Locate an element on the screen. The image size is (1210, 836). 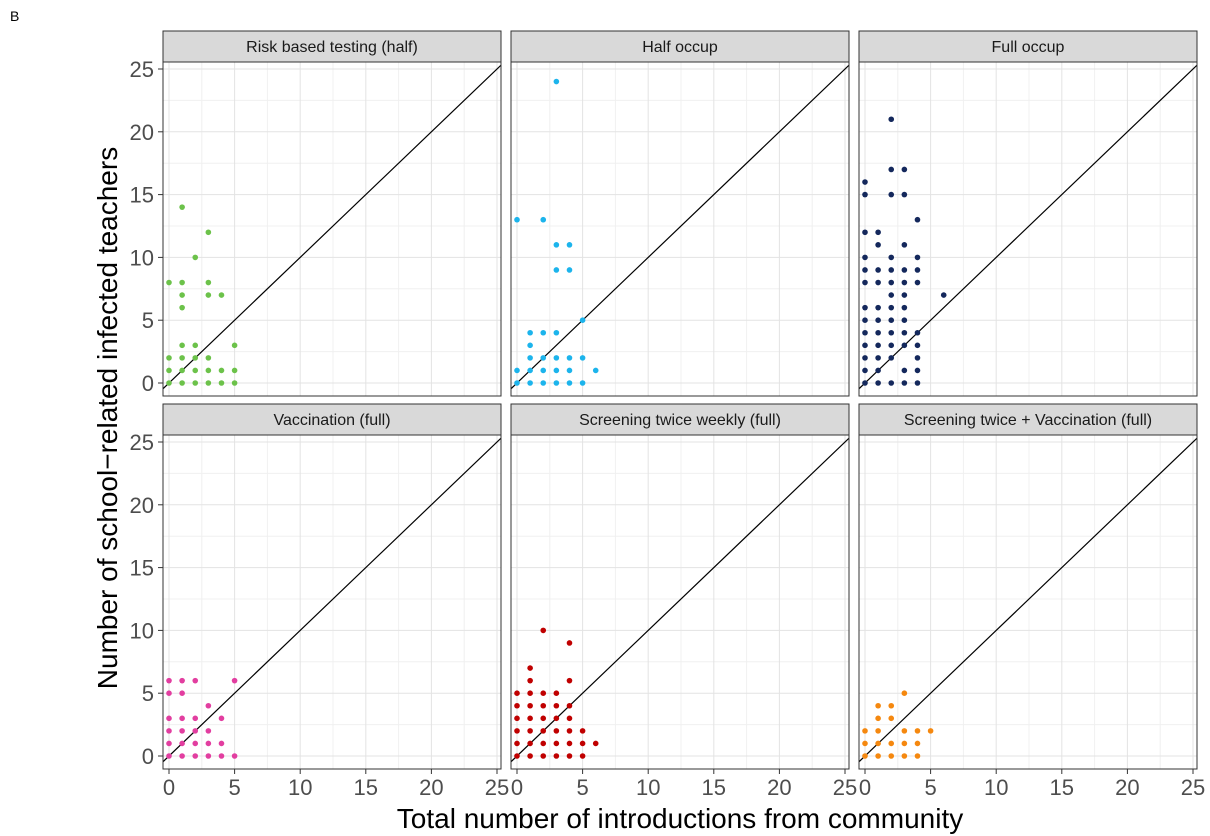
y-tick-label: 25 is located at coordinates (142, 69).